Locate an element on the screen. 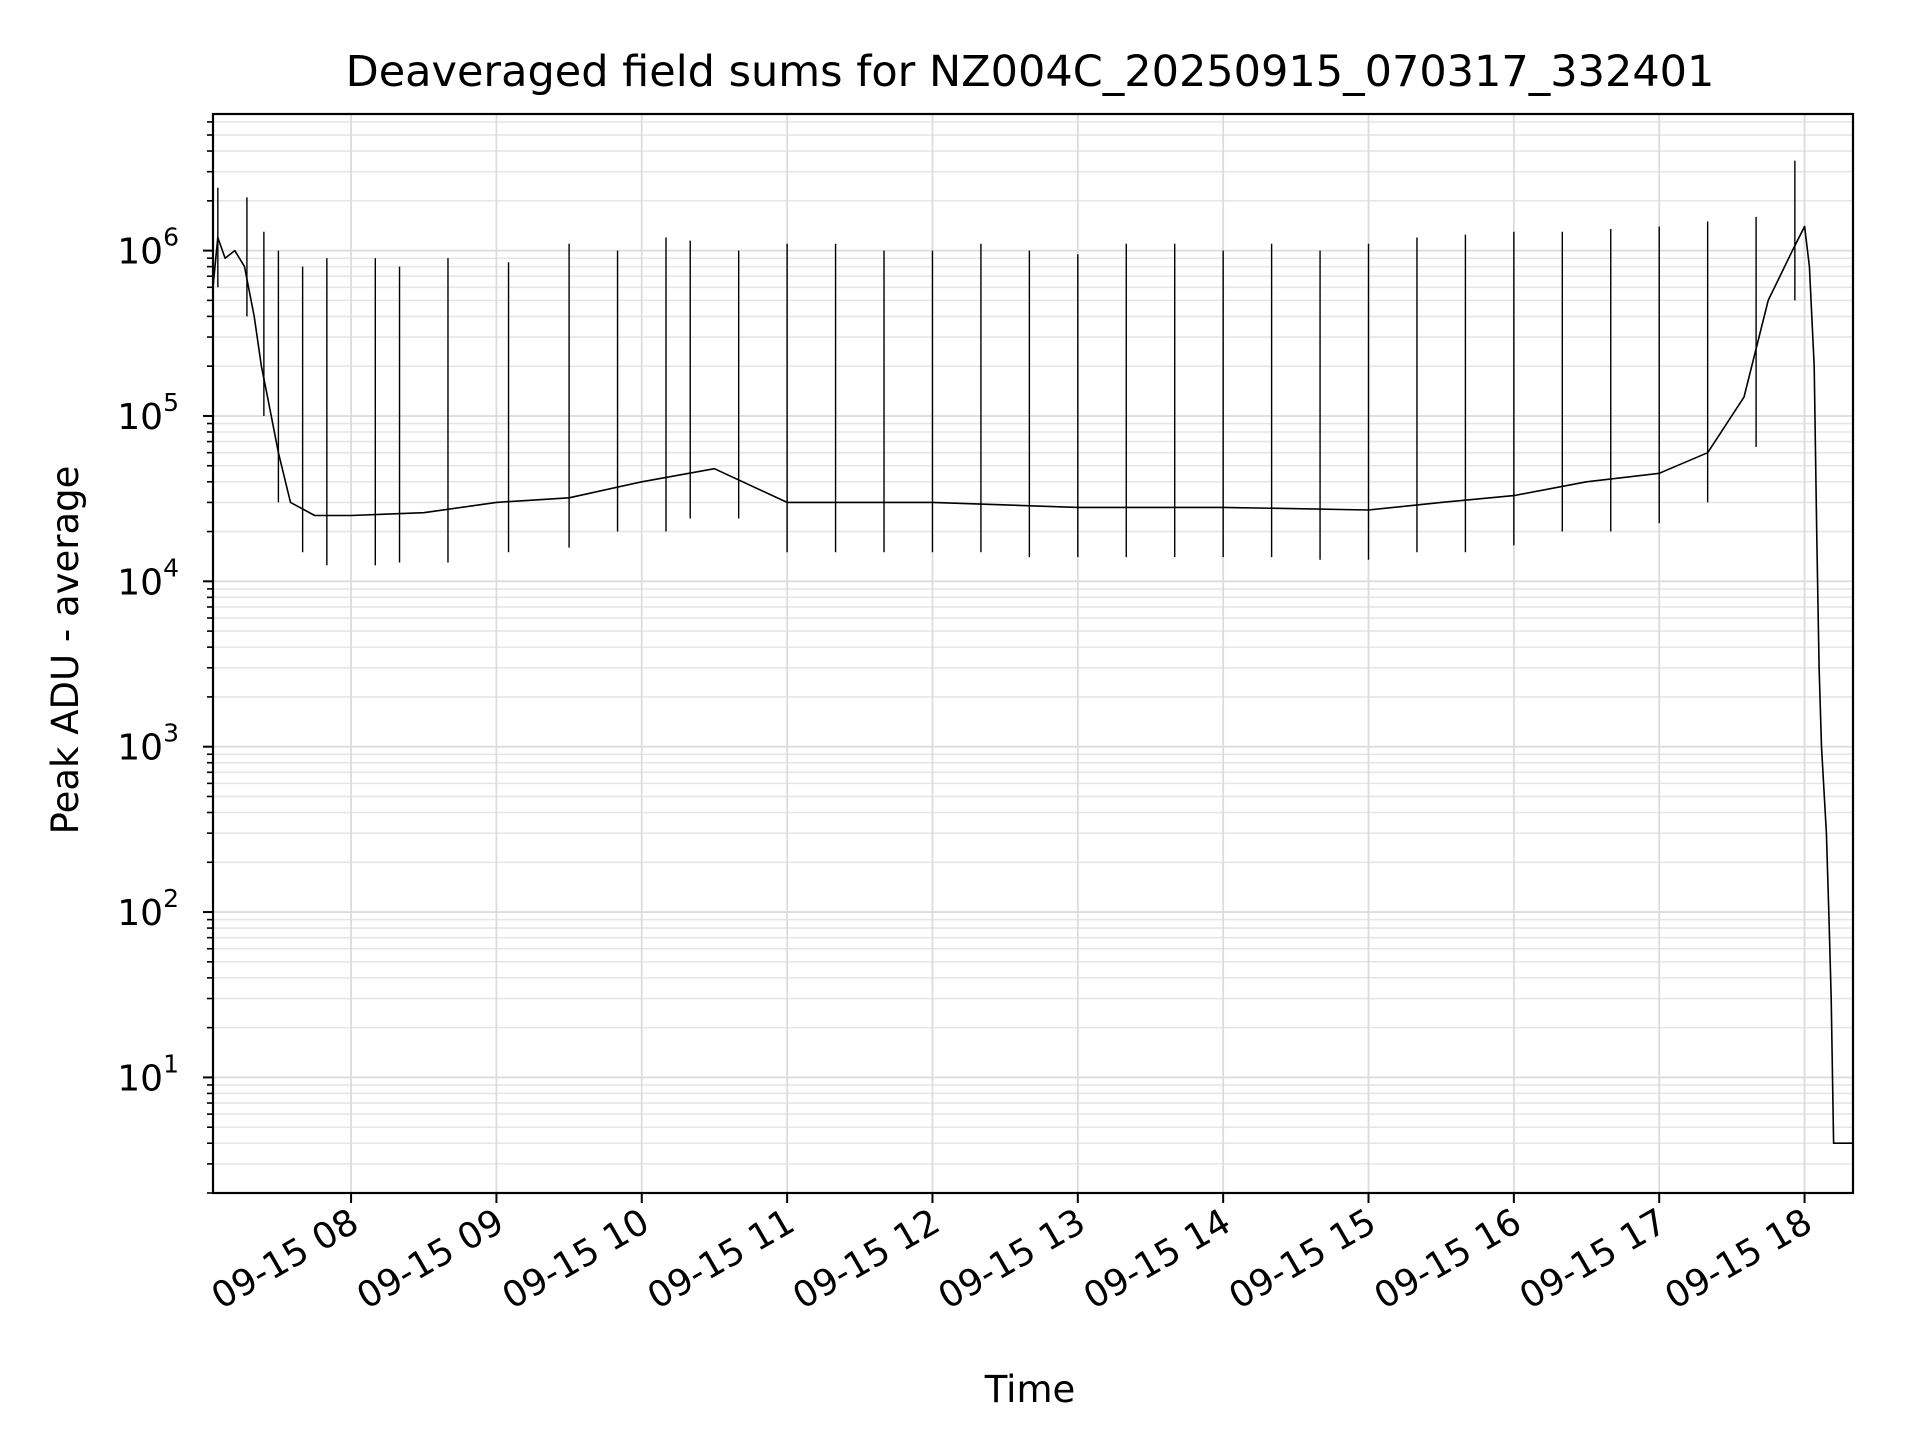 The width and height of the screenshot is (1920, 1440). y-tick-label: 10² is located at coordinates (148, 909).